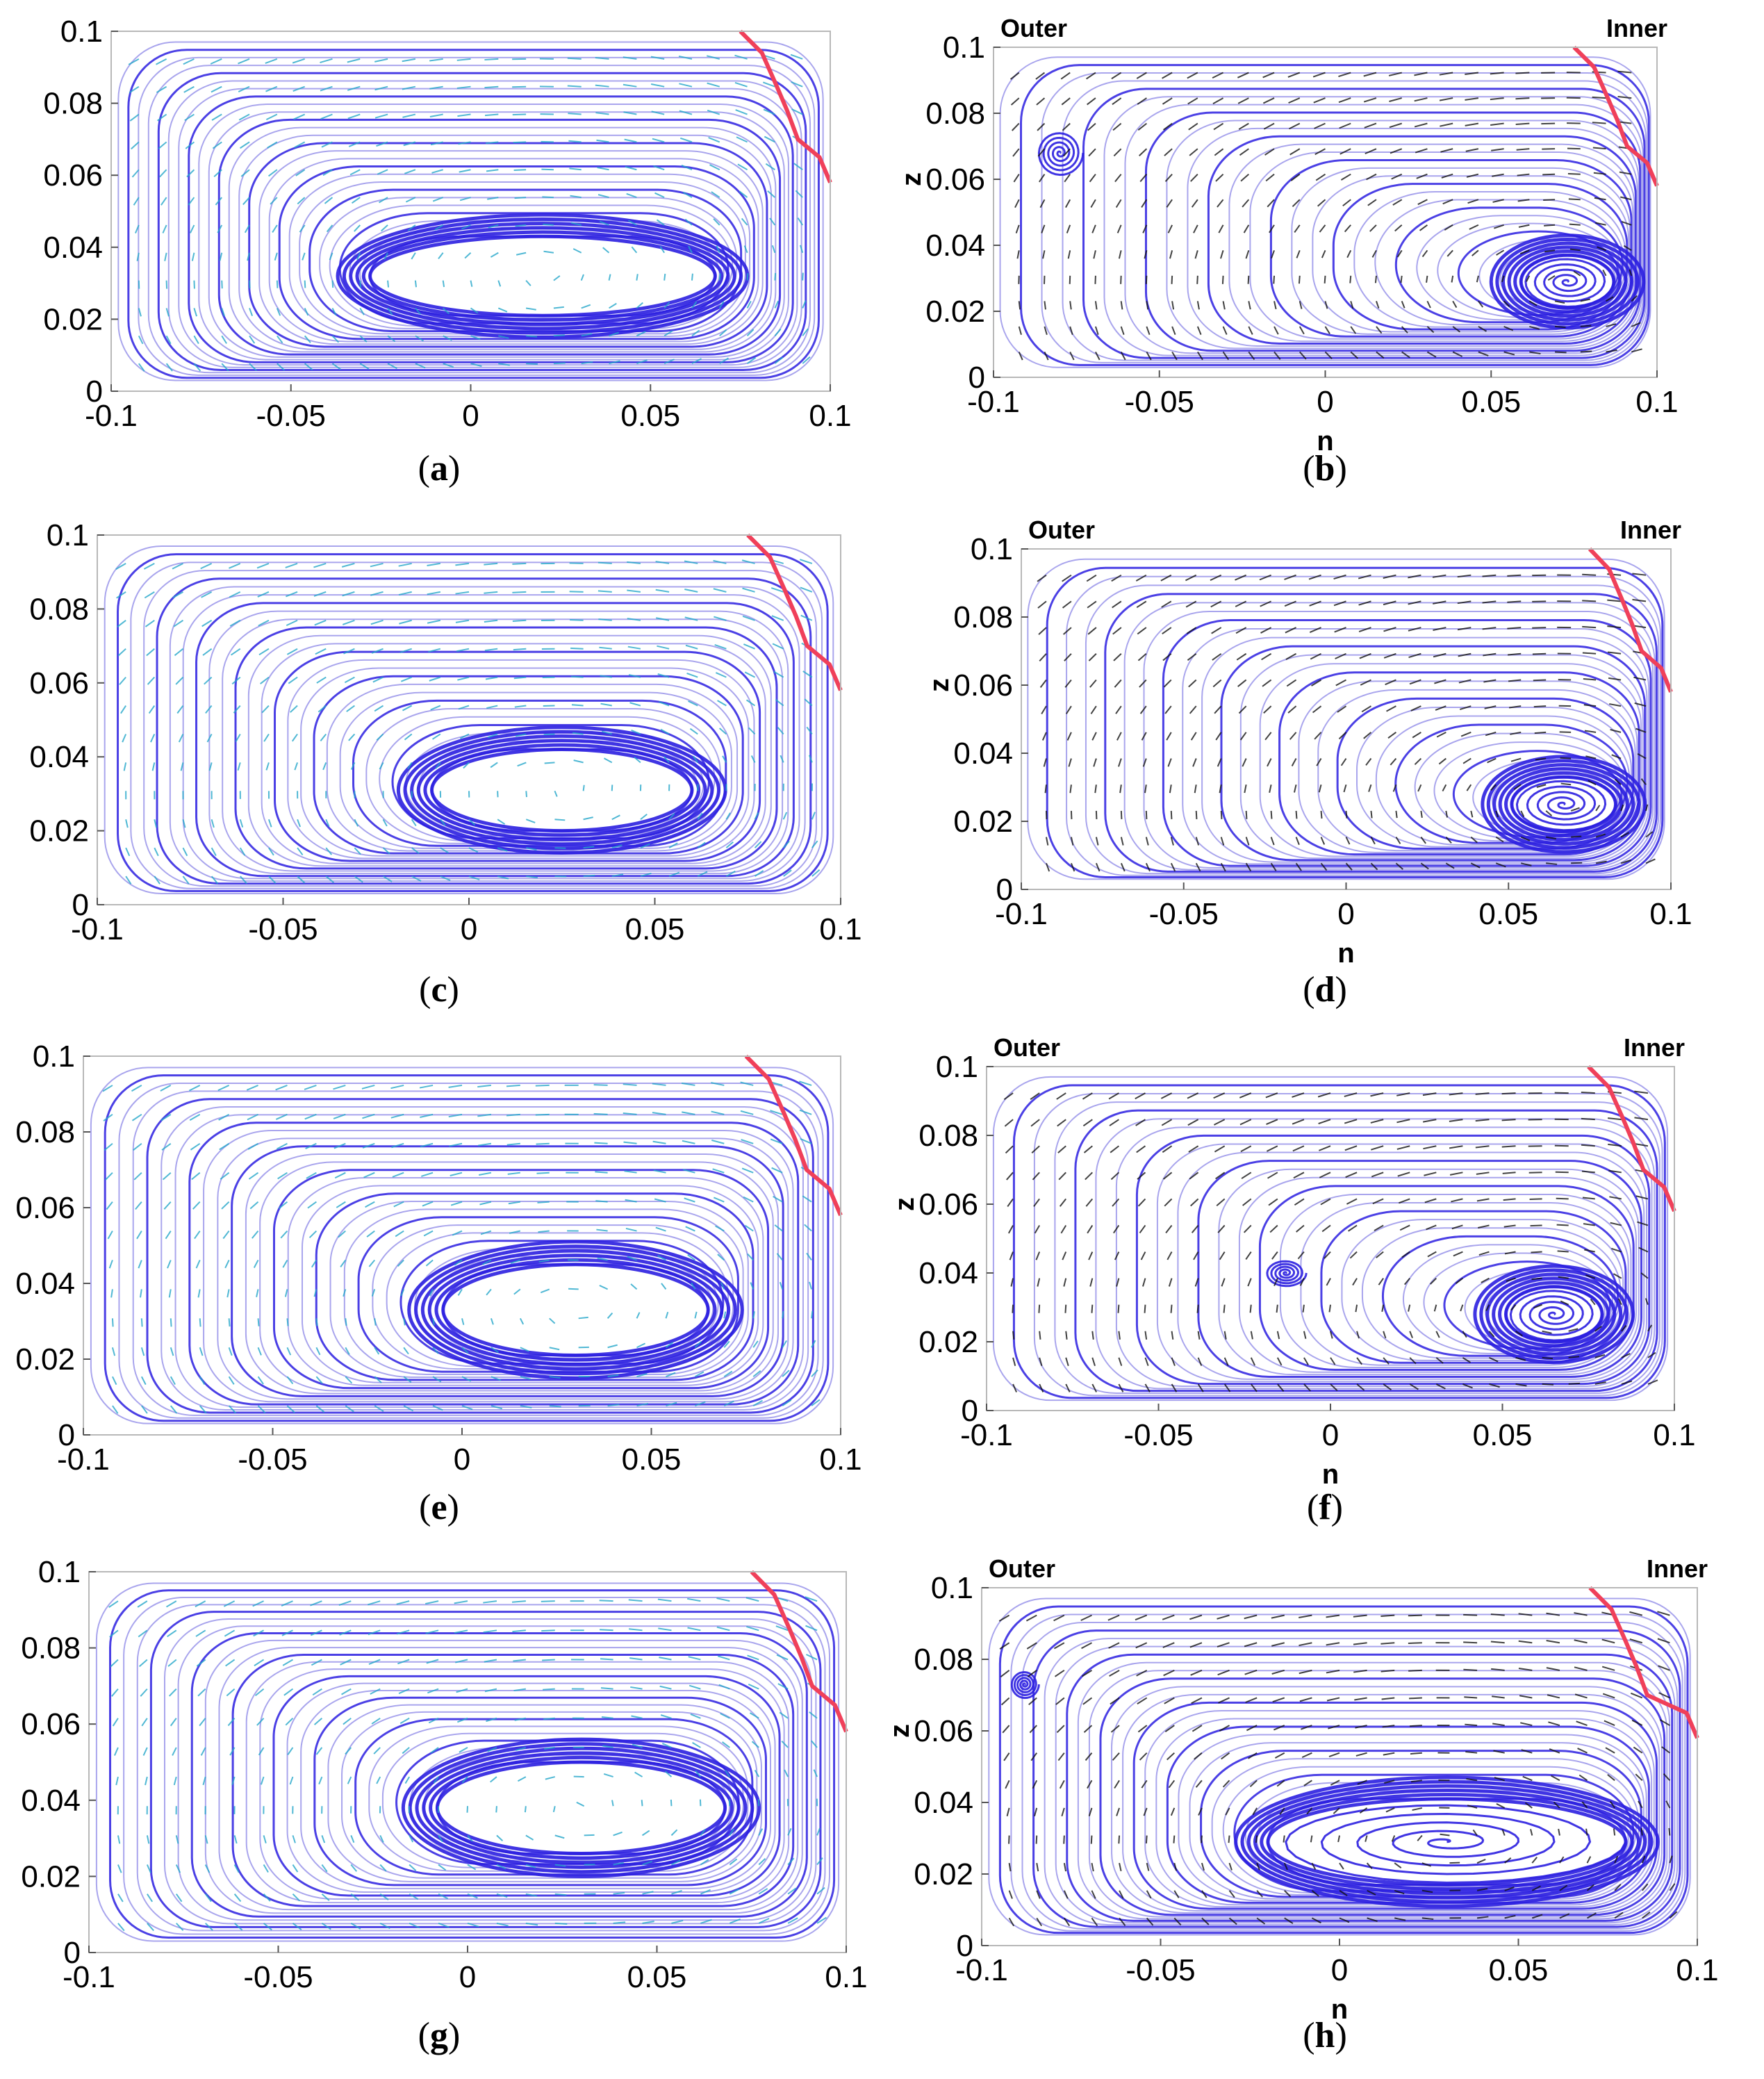 This screenshot has width=1764, height=2079. Describe the element at coordinates (561, 790) in the screenshot. I see `vortex-core-ring` at that location.